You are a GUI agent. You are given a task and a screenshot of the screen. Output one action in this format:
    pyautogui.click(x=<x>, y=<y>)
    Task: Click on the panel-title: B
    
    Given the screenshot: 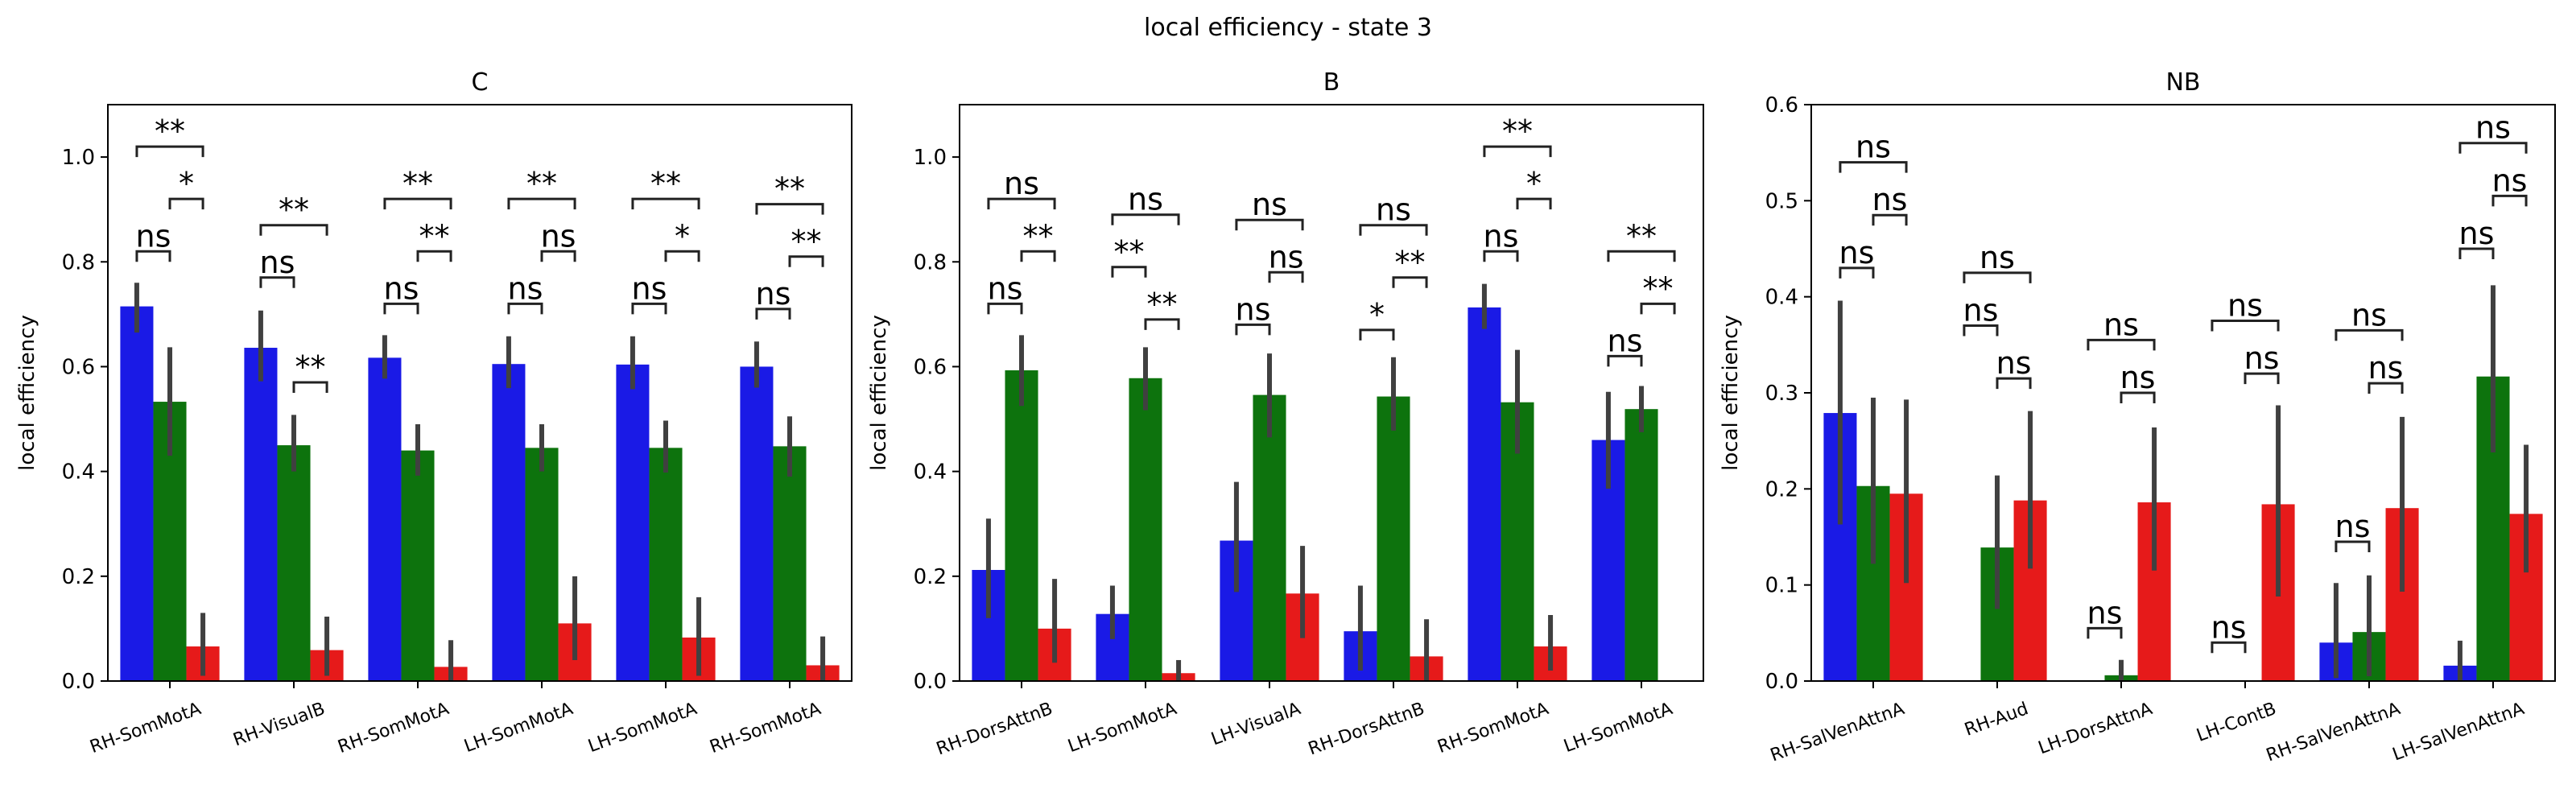 What is the action you would take?
    pyautogui.click(x=1331, y=82)
    